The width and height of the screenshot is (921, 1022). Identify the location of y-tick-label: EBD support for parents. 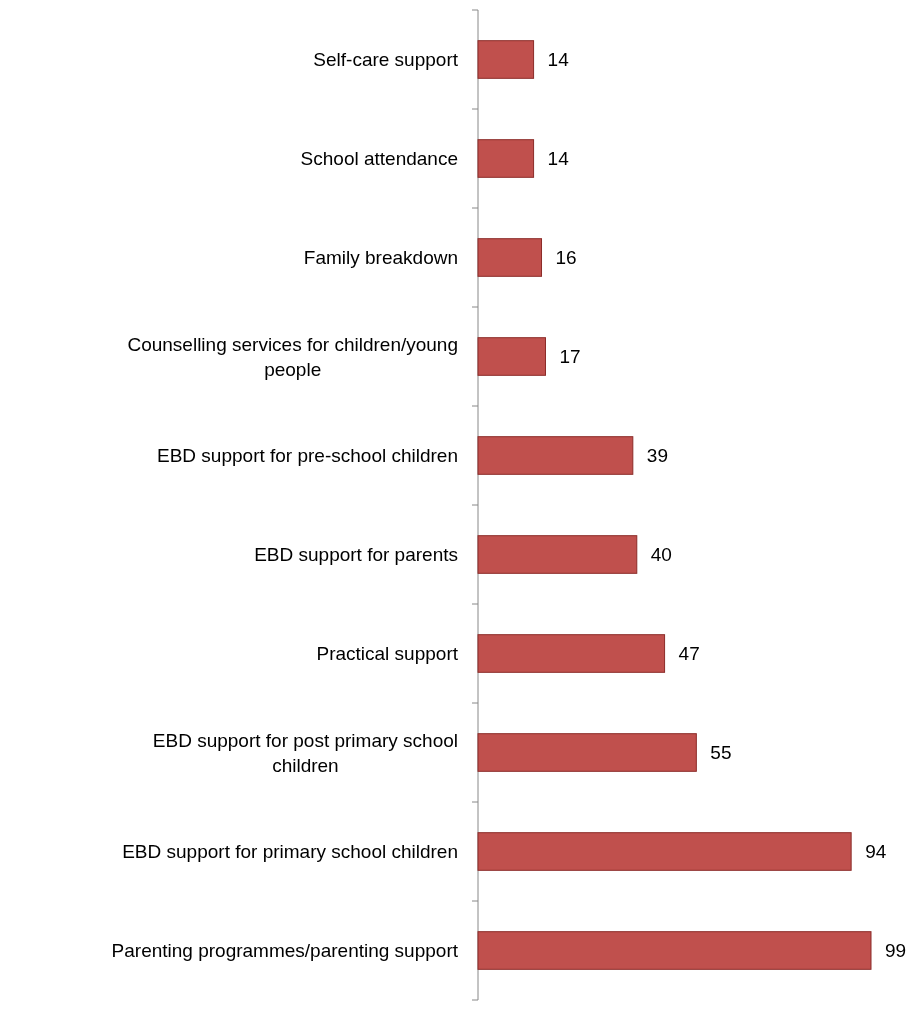
(356, 554).